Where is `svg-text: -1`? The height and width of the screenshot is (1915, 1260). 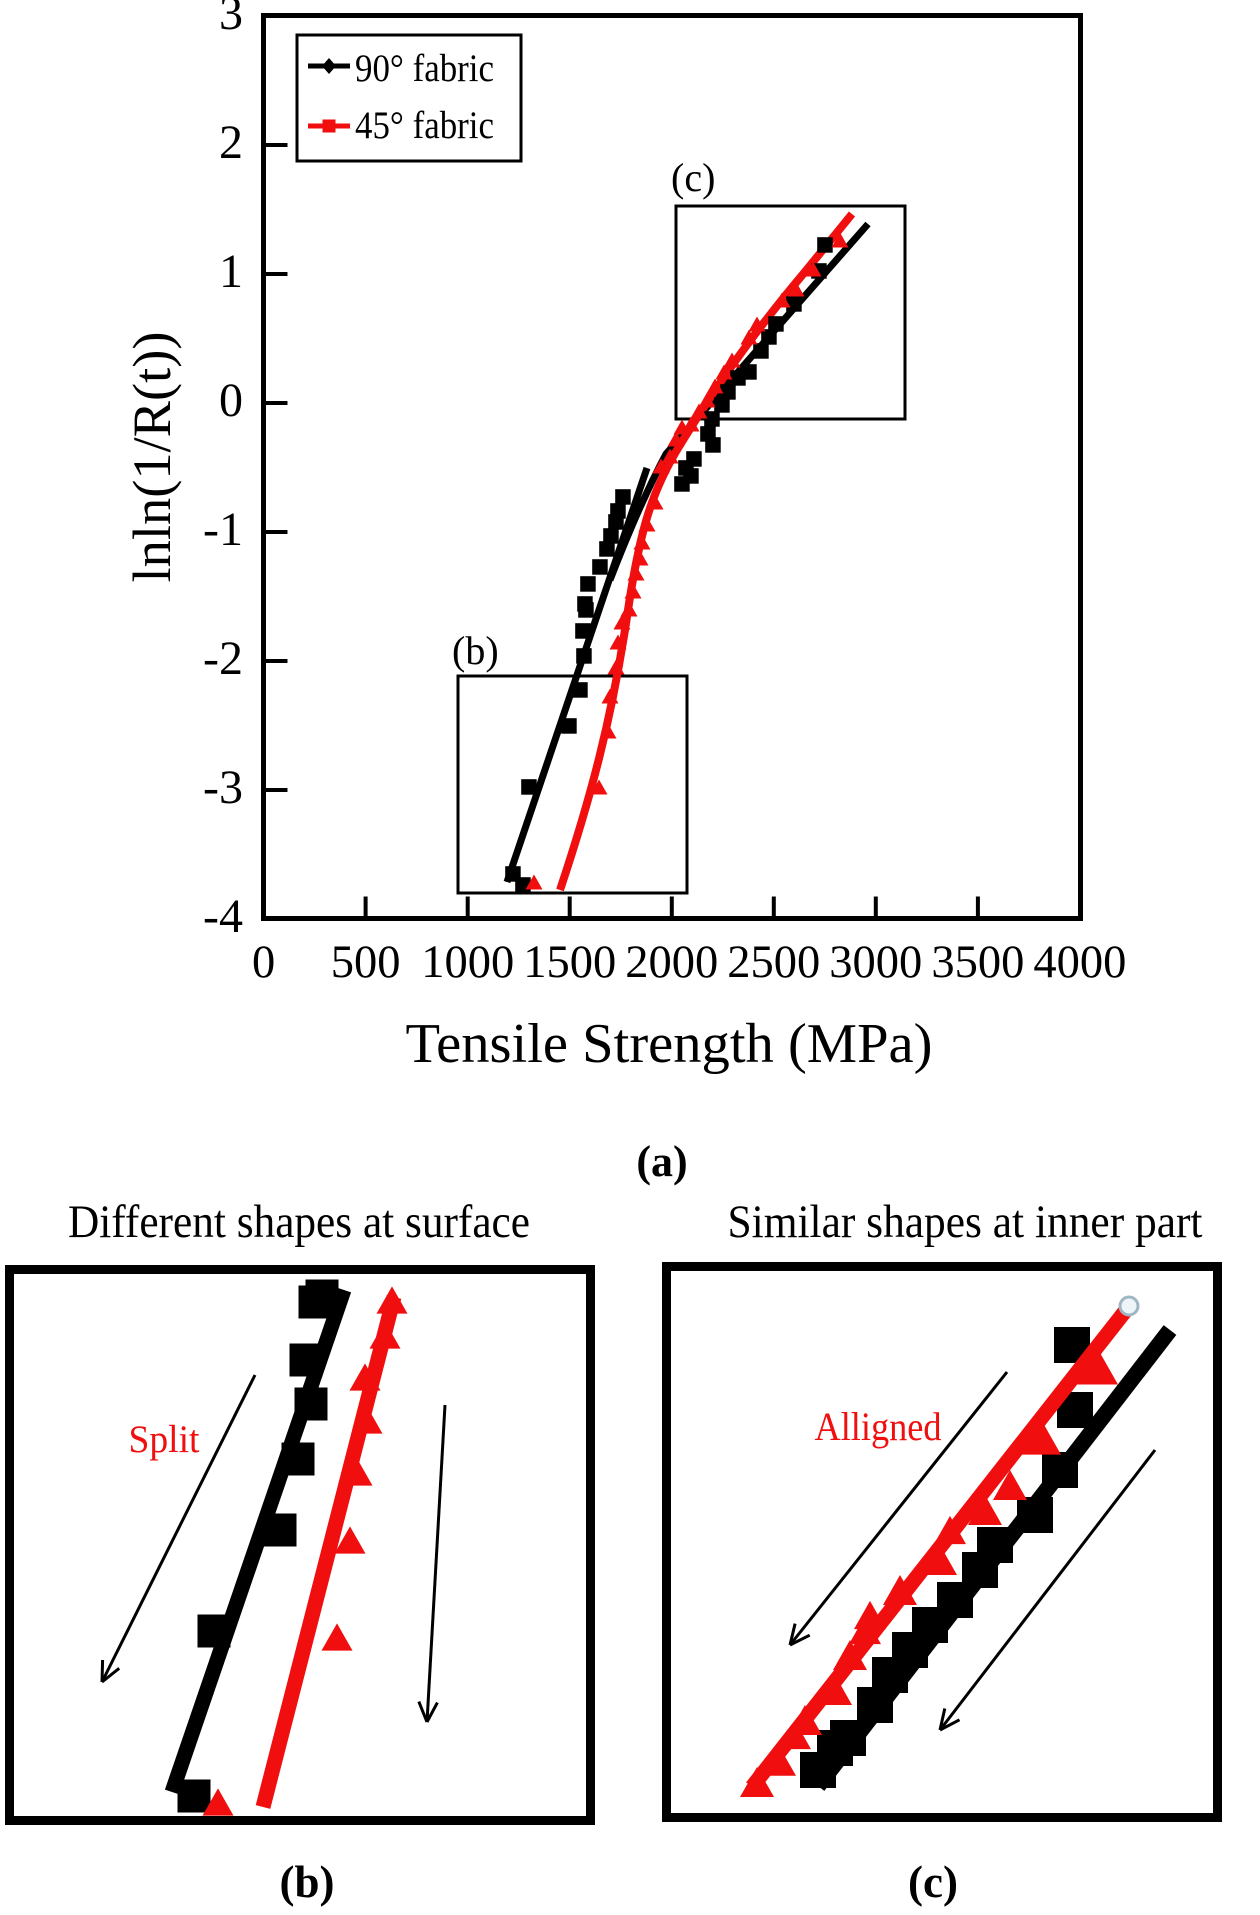 svg-text: -1 is located at coordinates (223, 529).